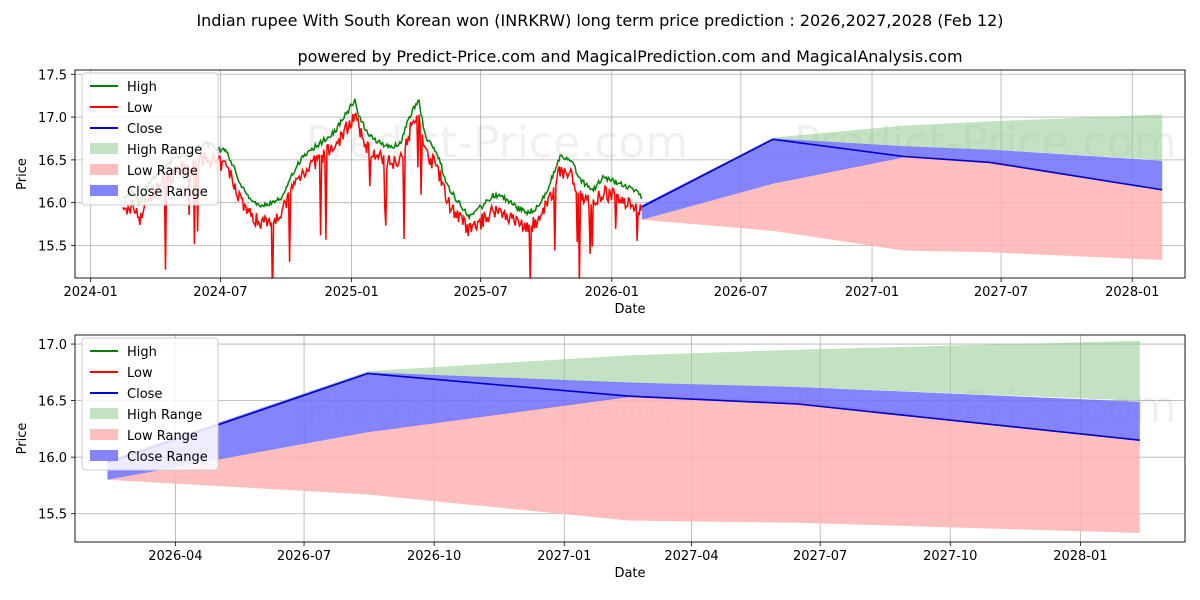 The image size is (1200, 600). Describe the element at coordinates (351, 292) in the screenshot. I see `x-tick-label: 2025-01` at that location.